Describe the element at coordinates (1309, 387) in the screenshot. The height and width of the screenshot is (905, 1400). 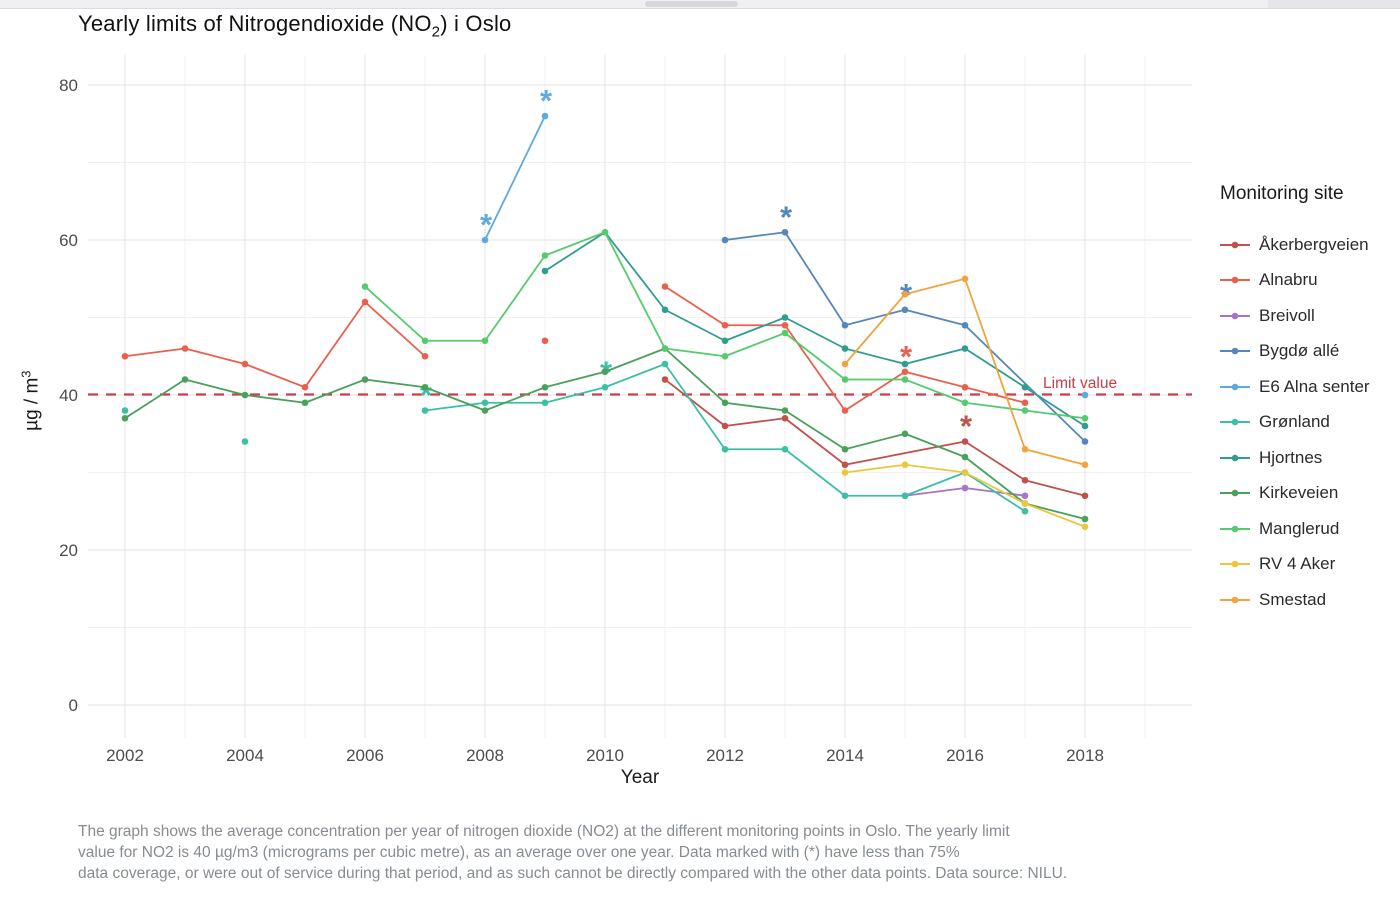
I see `legend-item-e6-alna-senter: E6 Alna senter` at that location.